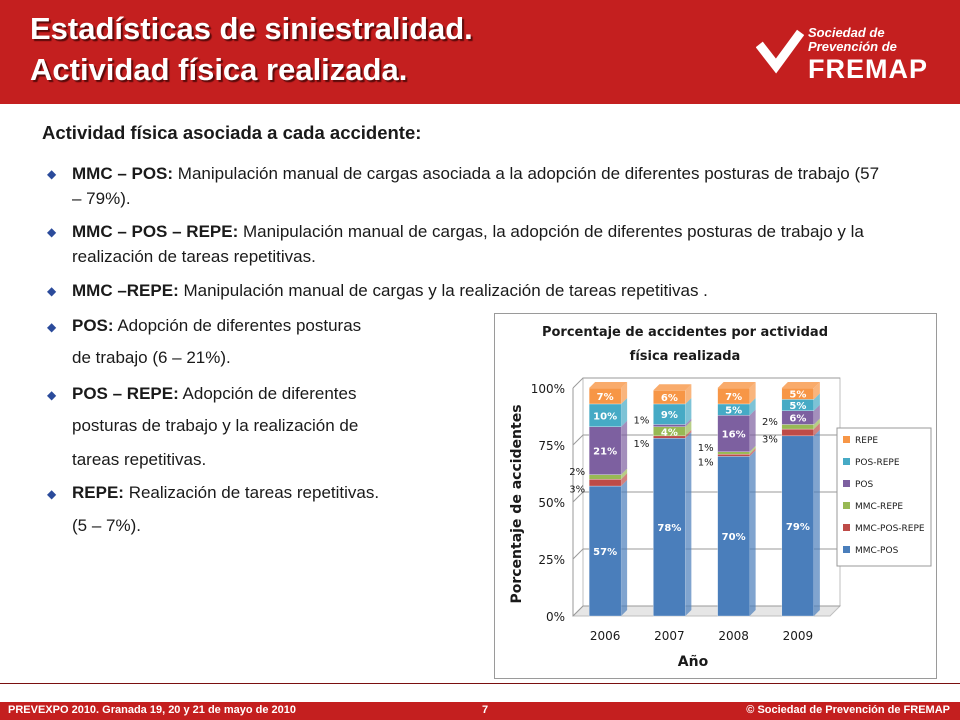 This screenshot has width=960, height=720. I want to click on legend-label: POS-REPE, so click(877, 463).